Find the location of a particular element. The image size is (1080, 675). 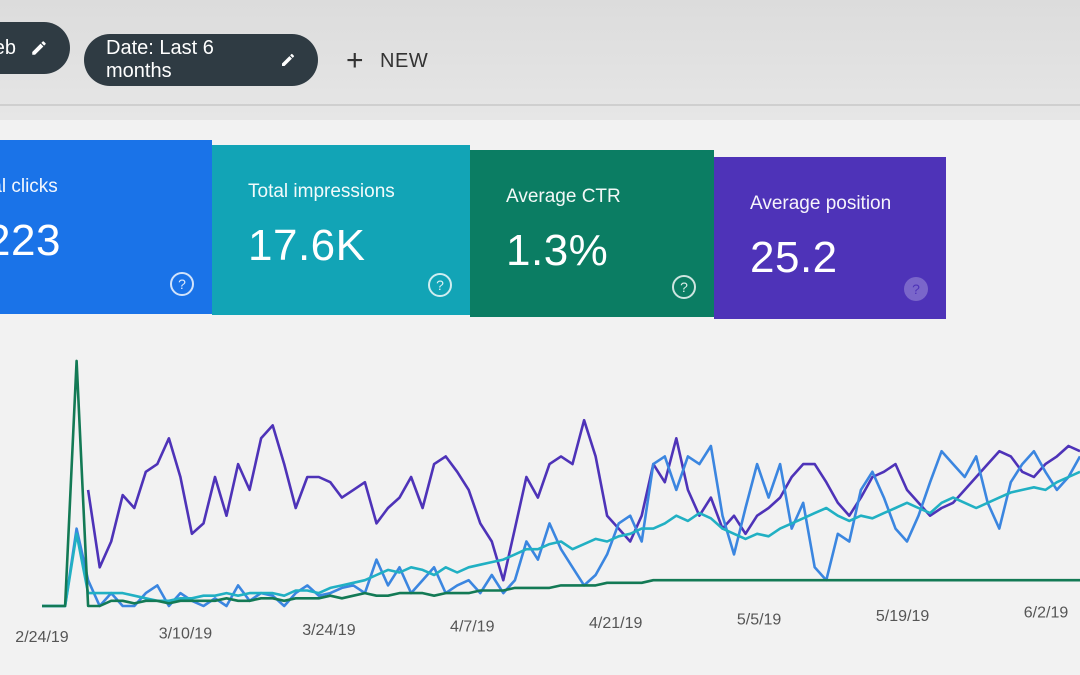

metric-value: 223 is located at coordinates (30, 240).